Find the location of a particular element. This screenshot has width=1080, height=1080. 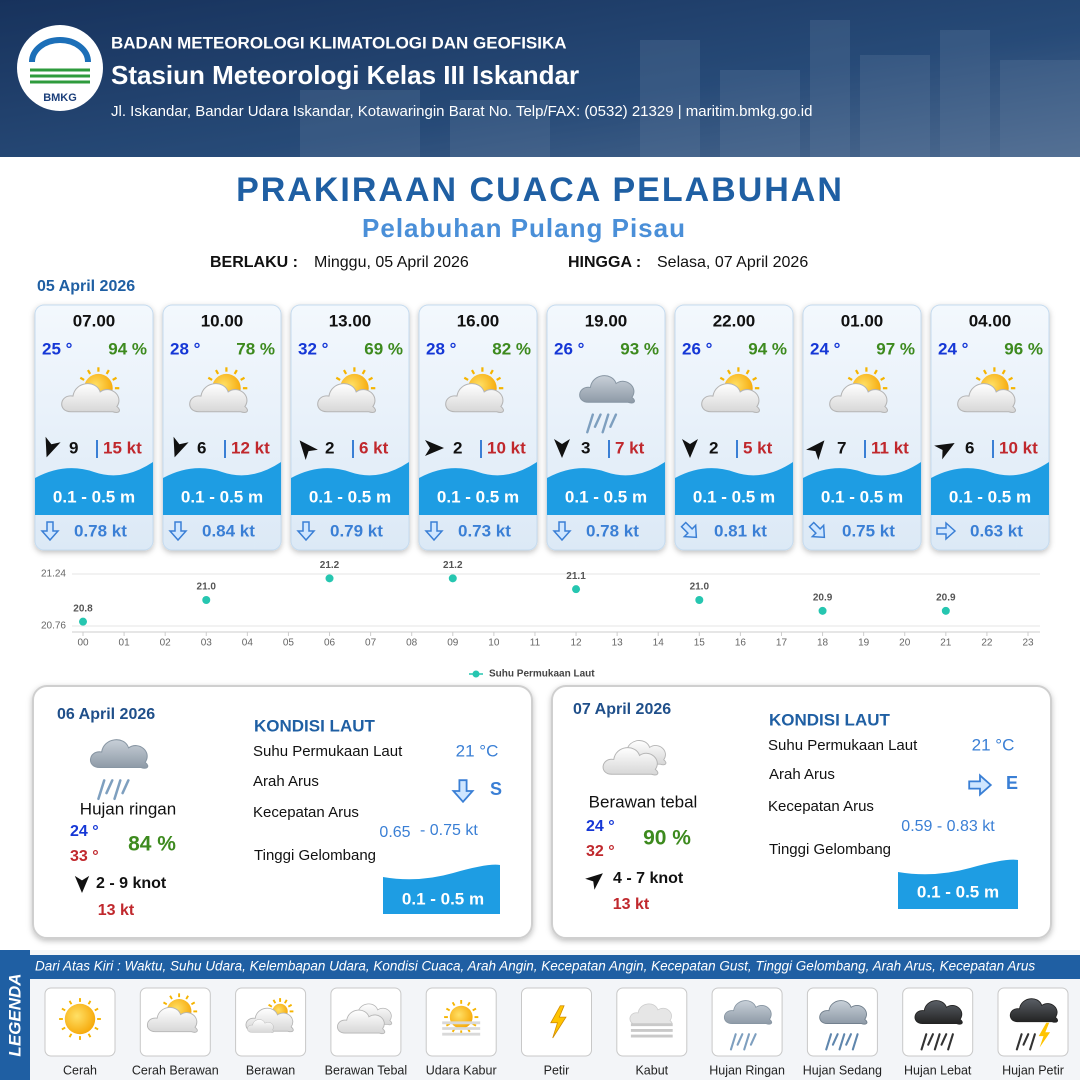

lightning is located at coordinates (1044, 1035).